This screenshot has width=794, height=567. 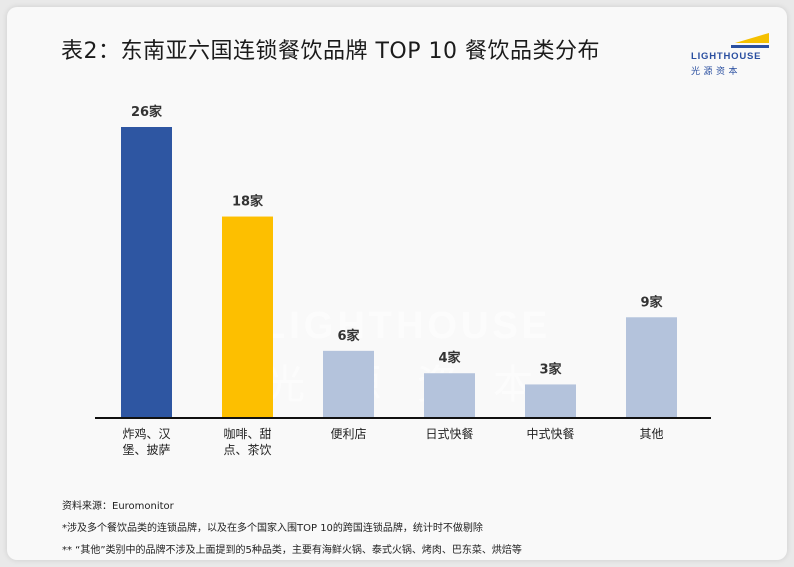 I want to click on brand-logo: LIGHTHOUSE 光源资本, so click(x=731, y=54).